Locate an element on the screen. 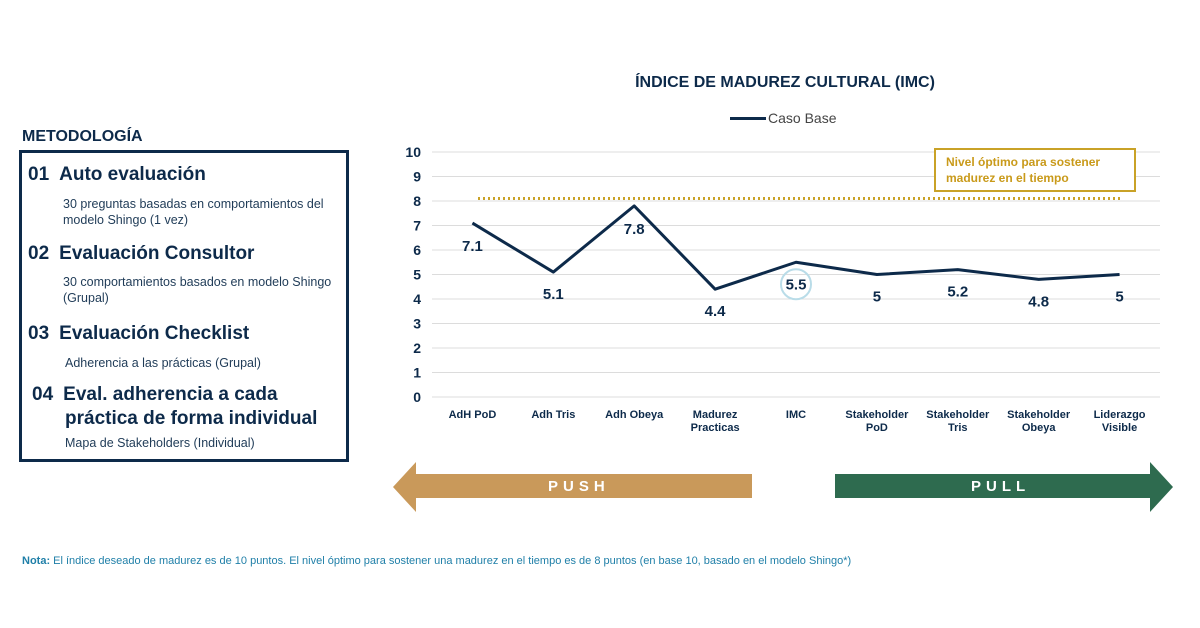 The width and height of the screenshot is (1200, 628). step-3-number: 03 is located at coordinates (39, 333).